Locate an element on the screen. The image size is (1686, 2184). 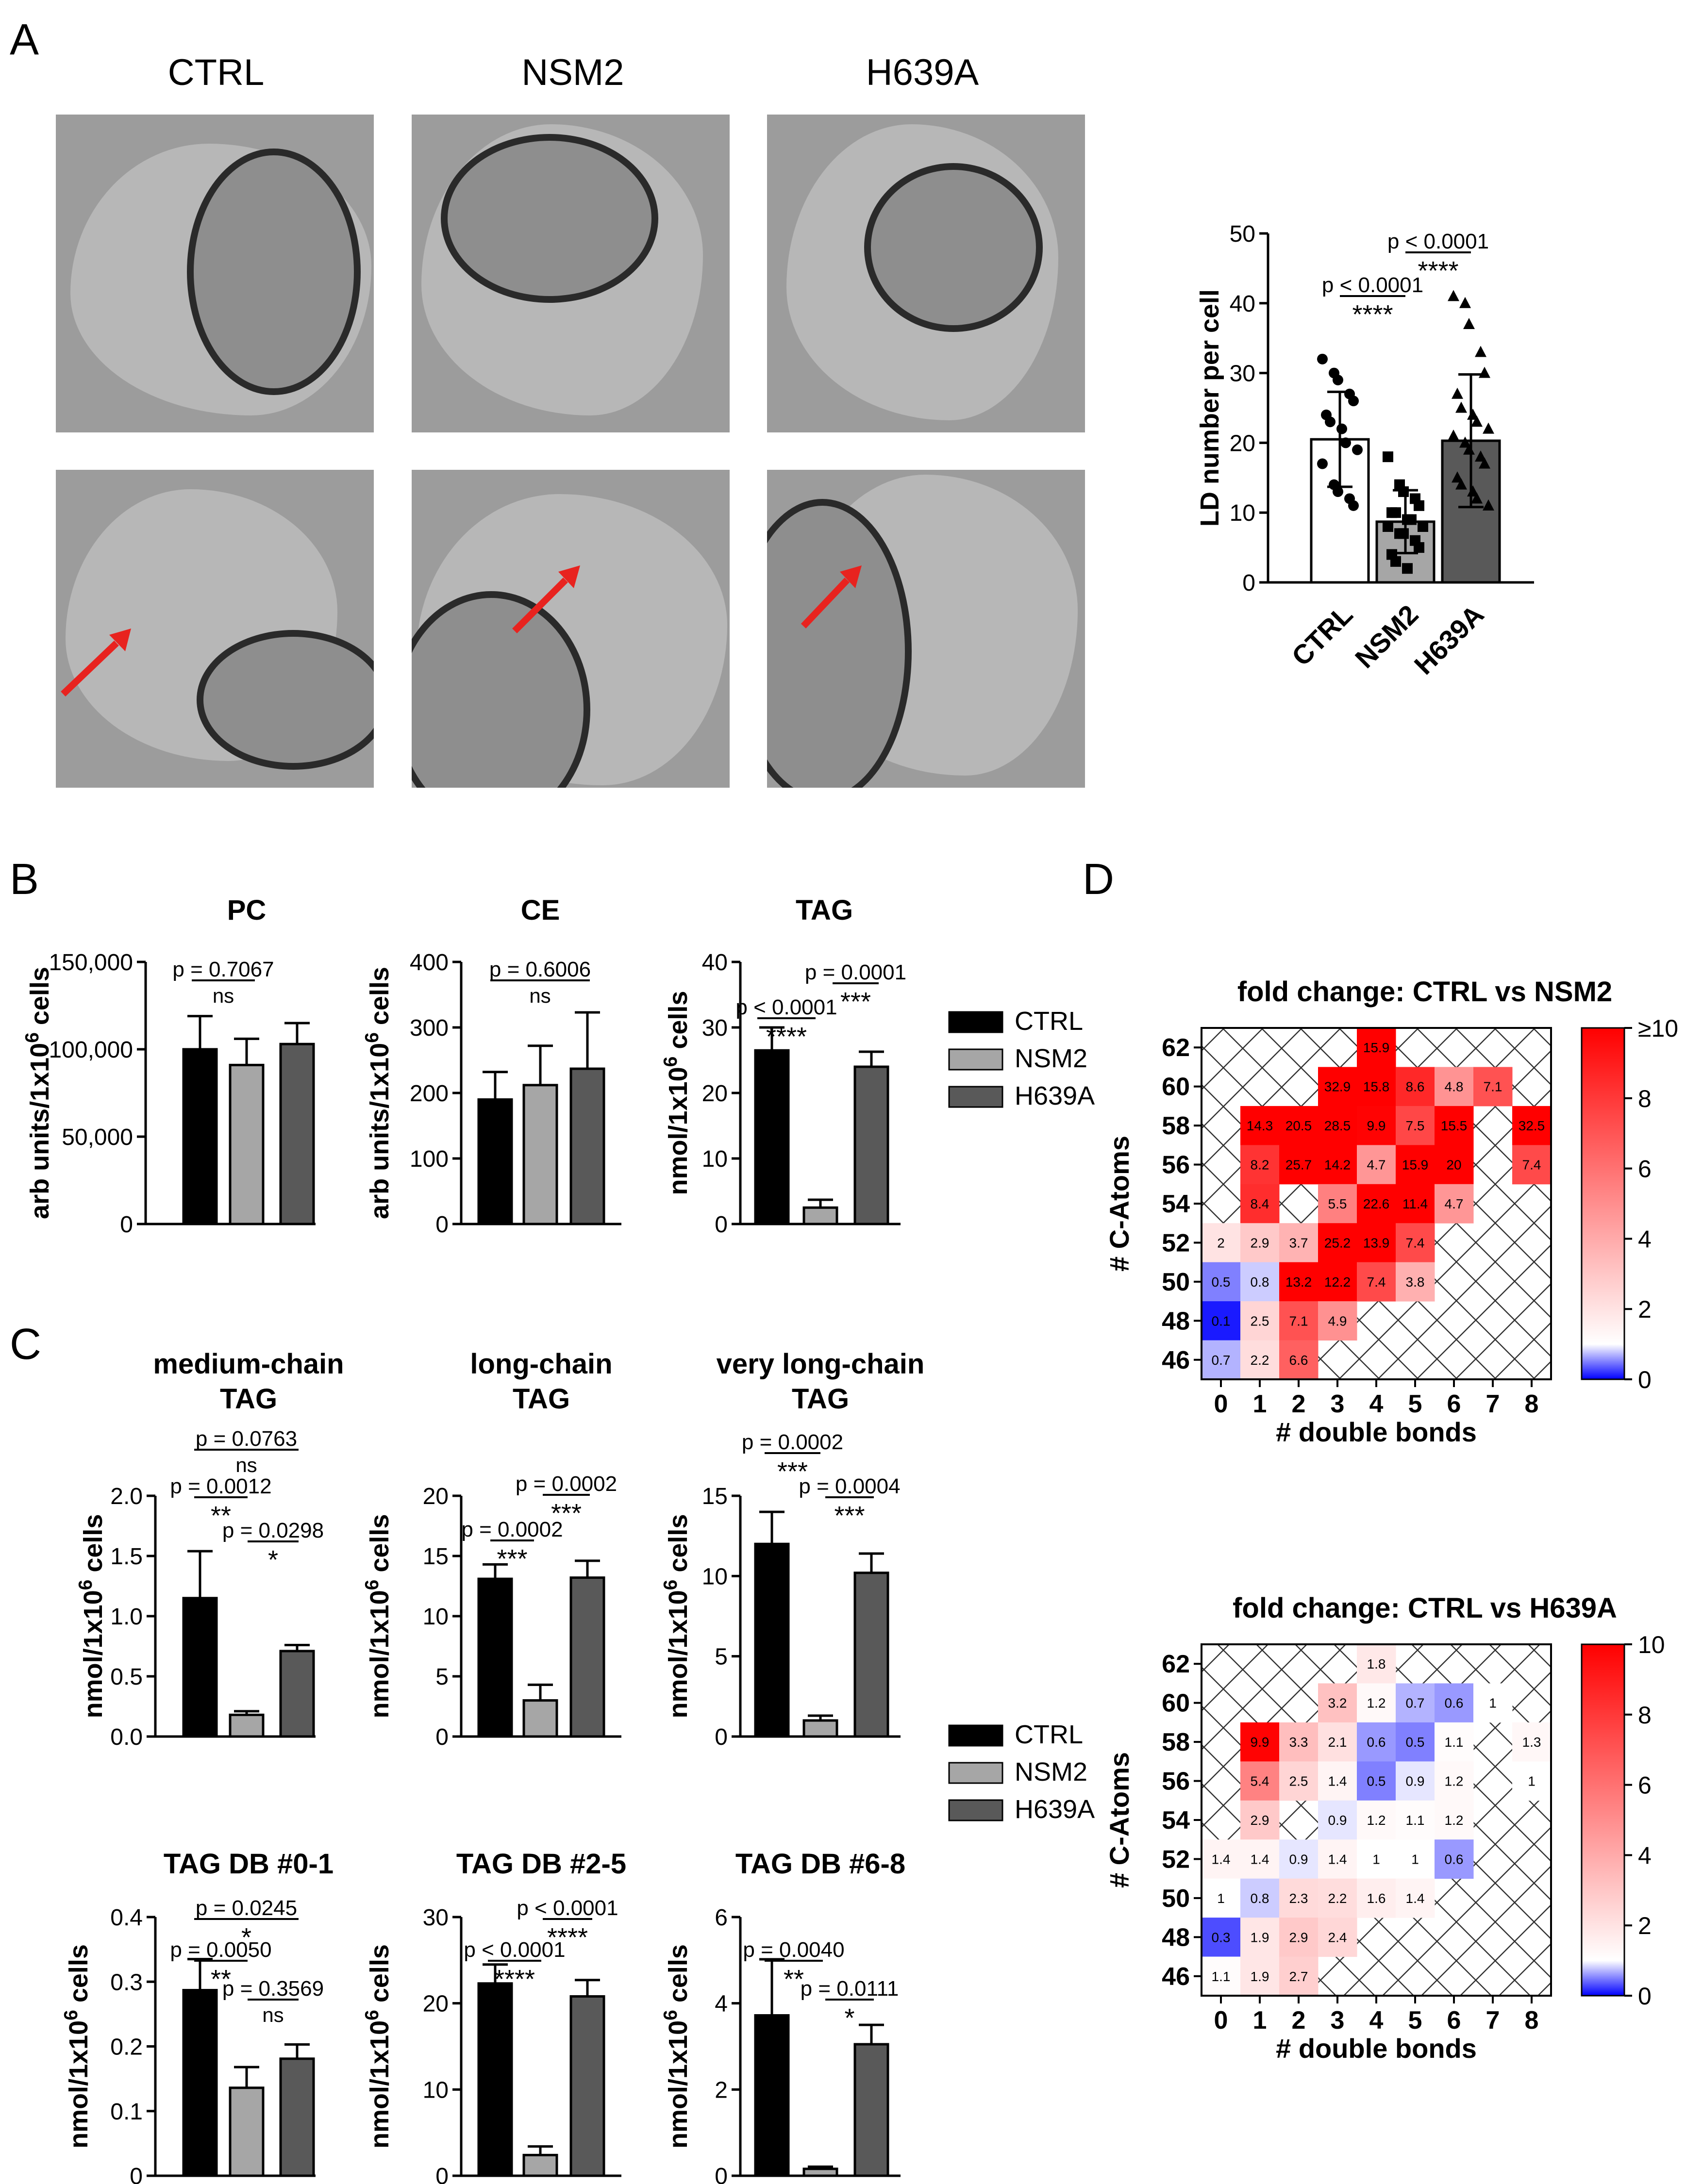
heatmap-cell-value: 0.5 is located at coordinates (1377, 1781).